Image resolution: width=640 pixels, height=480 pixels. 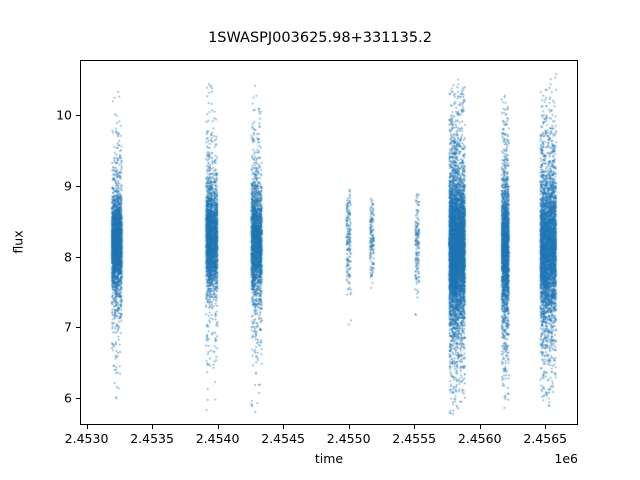 I want to click on x-tick-label: 2.4550, so click(x=348, y=438).